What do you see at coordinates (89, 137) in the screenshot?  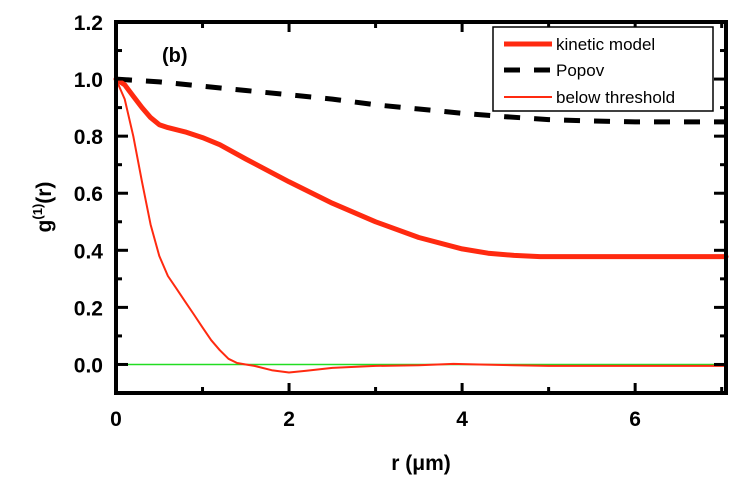 I see `y-tick-label: 0.8` at bounding box center [89, 137].